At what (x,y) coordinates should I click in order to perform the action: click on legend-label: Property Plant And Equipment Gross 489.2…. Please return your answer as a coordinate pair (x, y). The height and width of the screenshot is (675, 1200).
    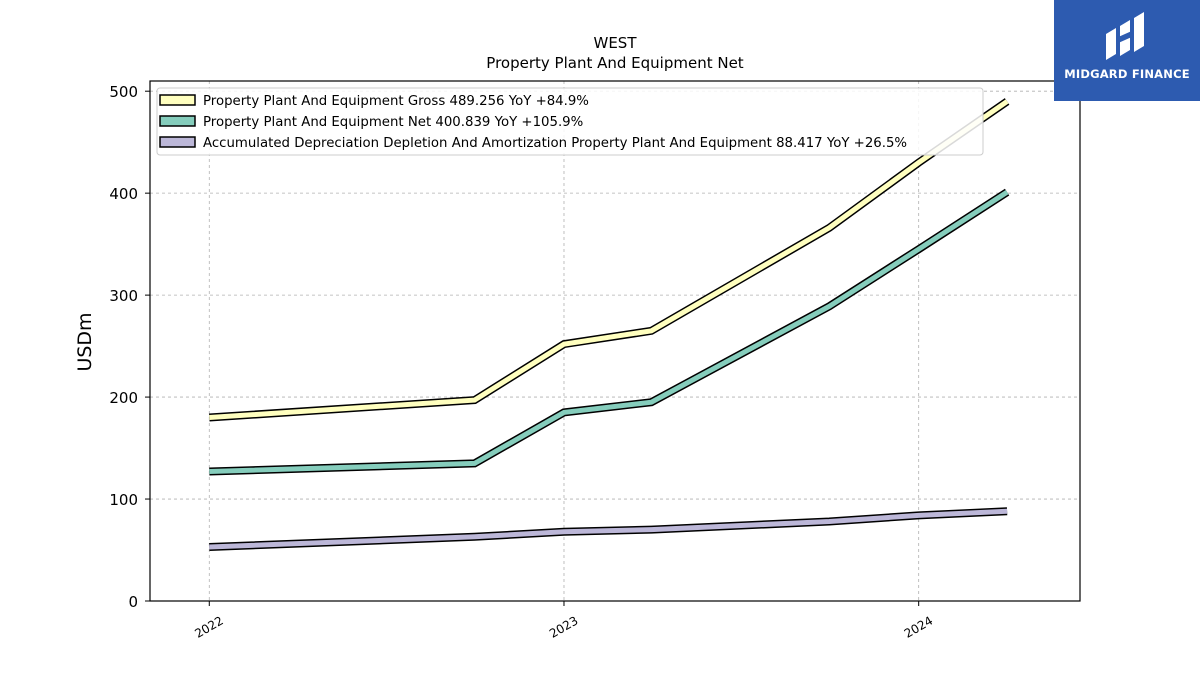
    Looking at the image, I should click on (396, 101).